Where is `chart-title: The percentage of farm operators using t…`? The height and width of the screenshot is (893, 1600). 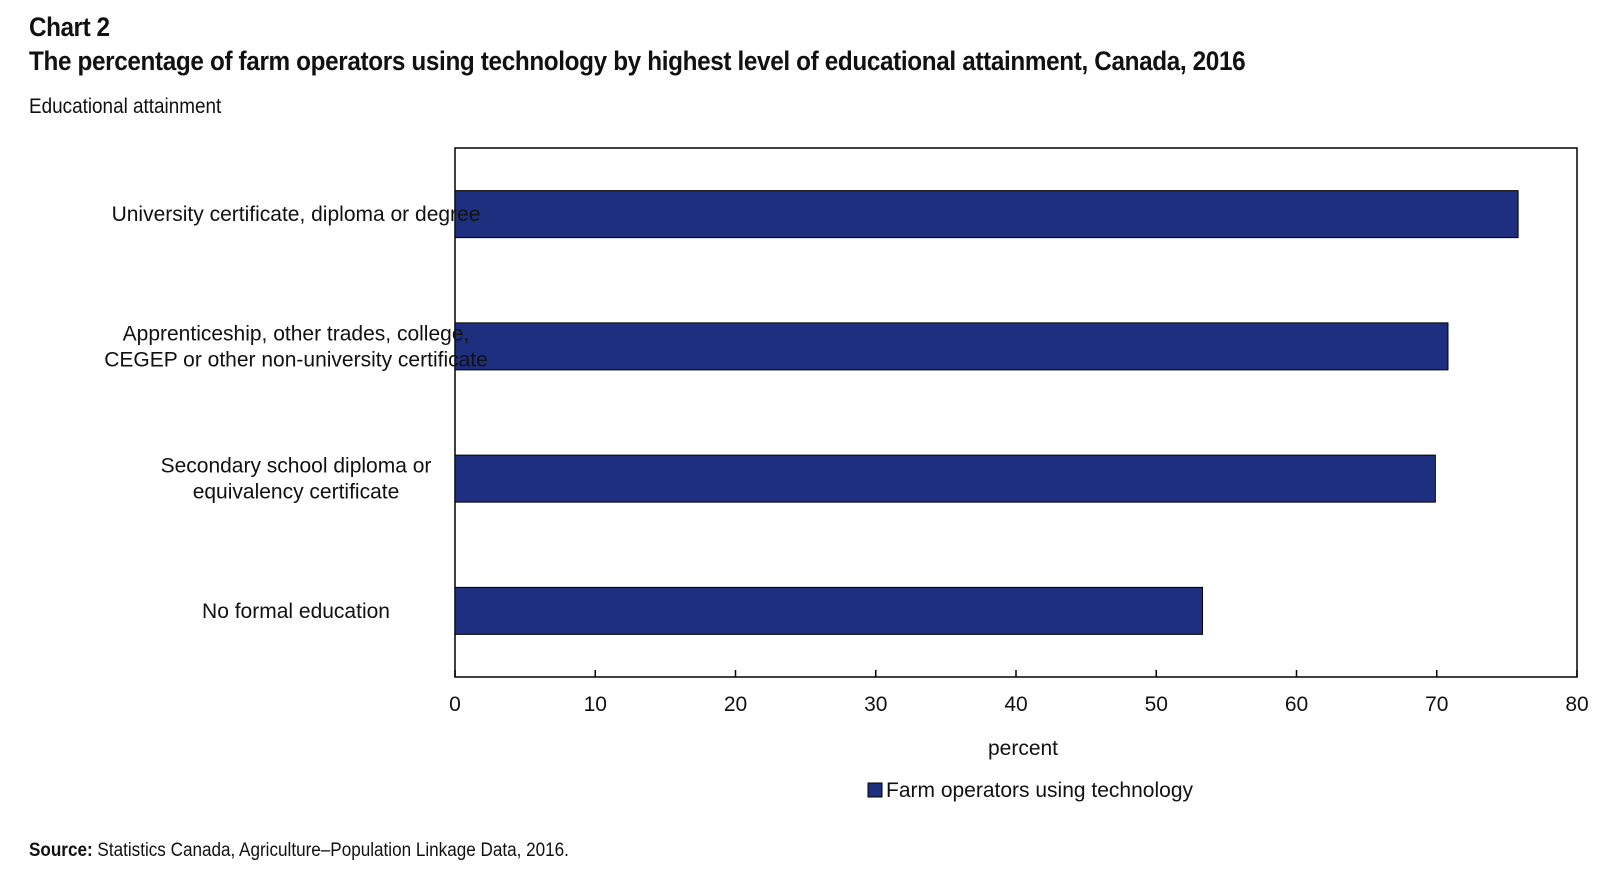
chart-title: The percentage of farm operators using t… is located at coordinates (637, 61).